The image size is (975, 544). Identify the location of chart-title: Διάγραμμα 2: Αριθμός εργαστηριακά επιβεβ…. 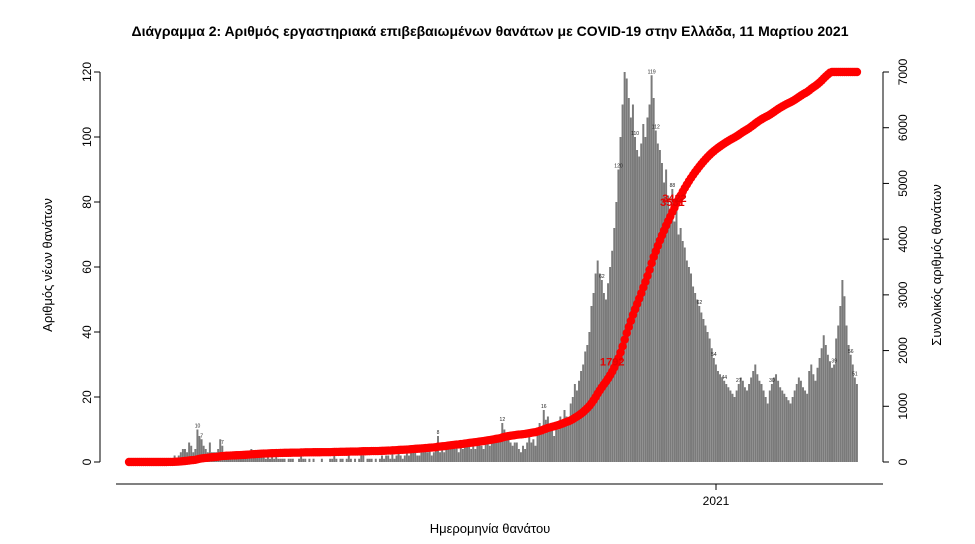
(490, 31).